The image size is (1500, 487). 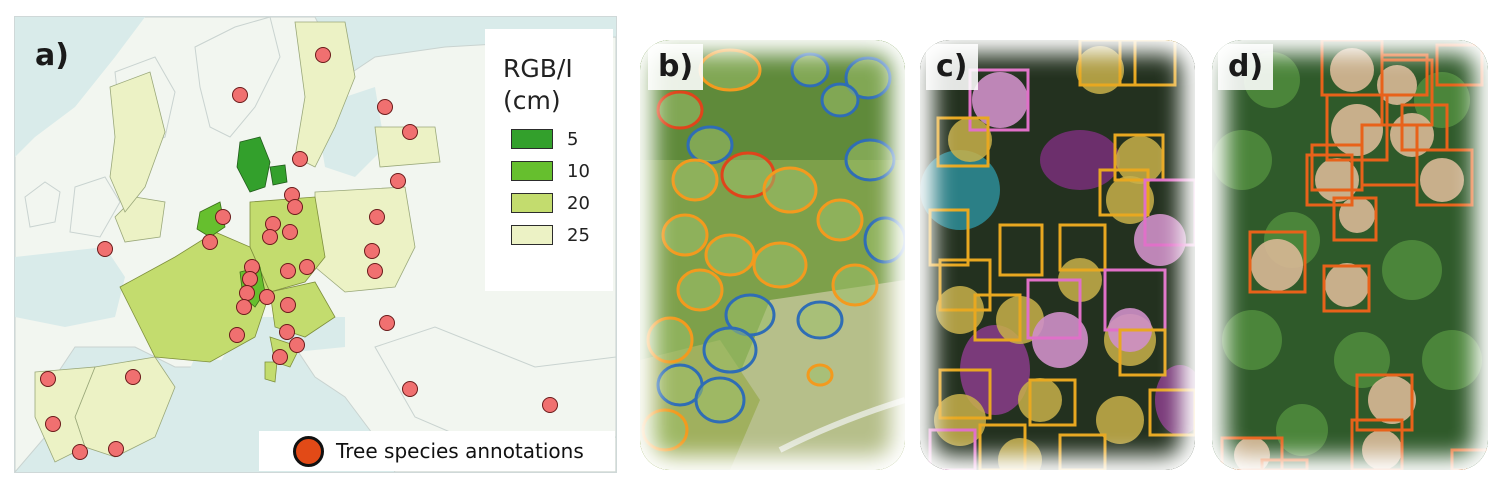 I want to click on legend-value-10: 10, so click(x=578, y=171).